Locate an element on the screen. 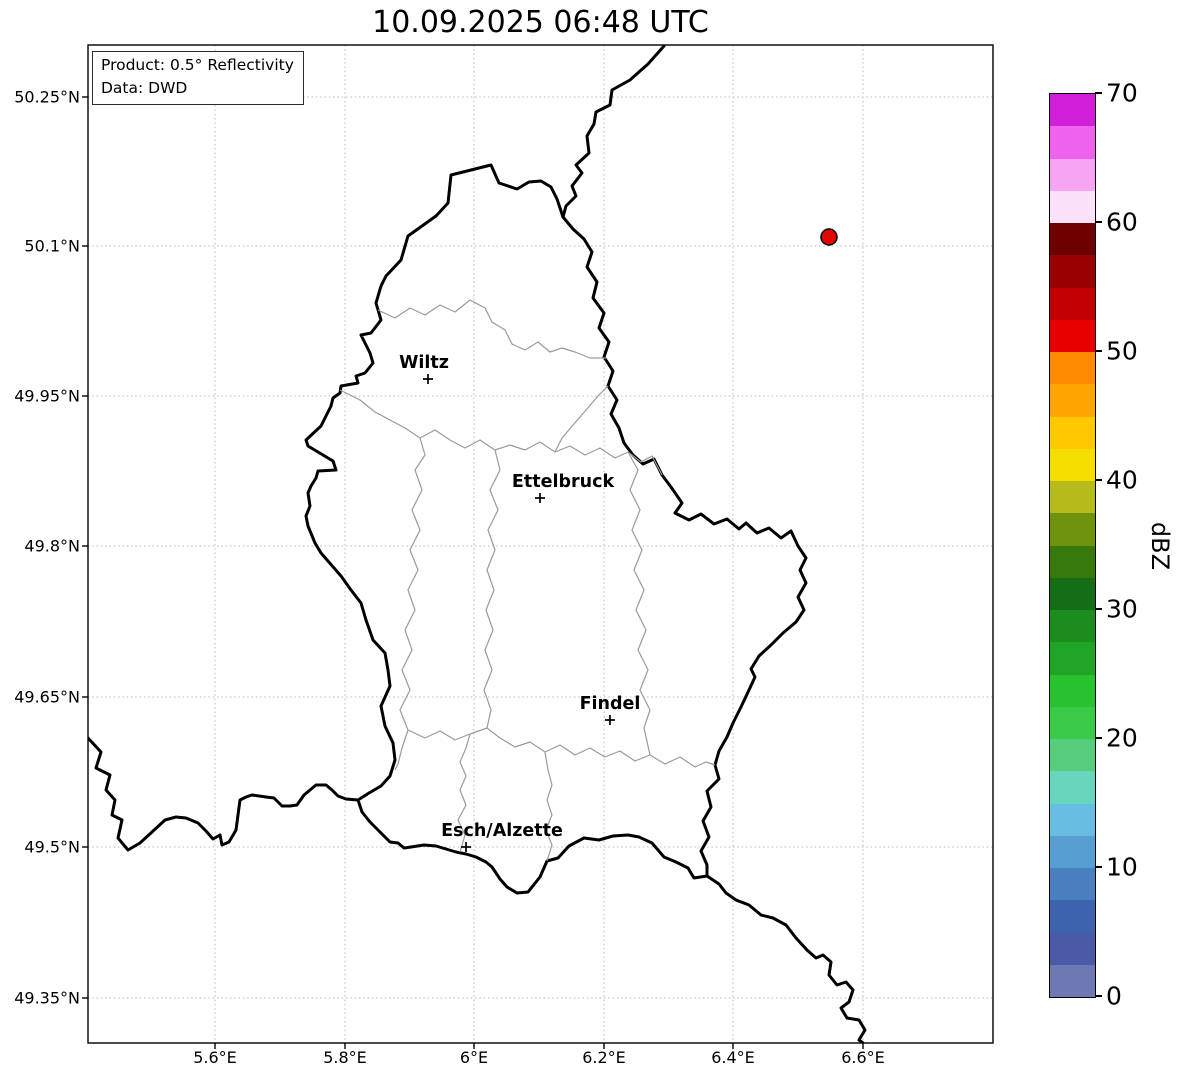  city-findel: Findel is located at coordinates (610, 709).